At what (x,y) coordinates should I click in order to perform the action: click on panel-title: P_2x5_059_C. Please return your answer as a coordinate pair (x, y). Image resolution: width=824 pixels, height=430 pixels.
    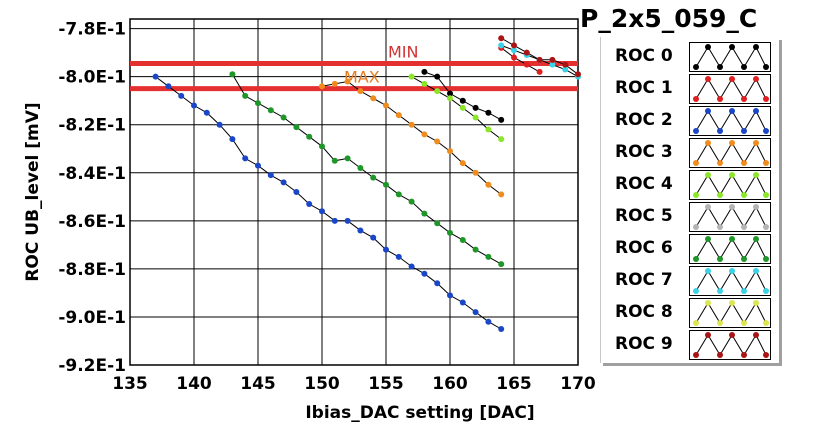
    Looking at the image, I should click on (669, 18).